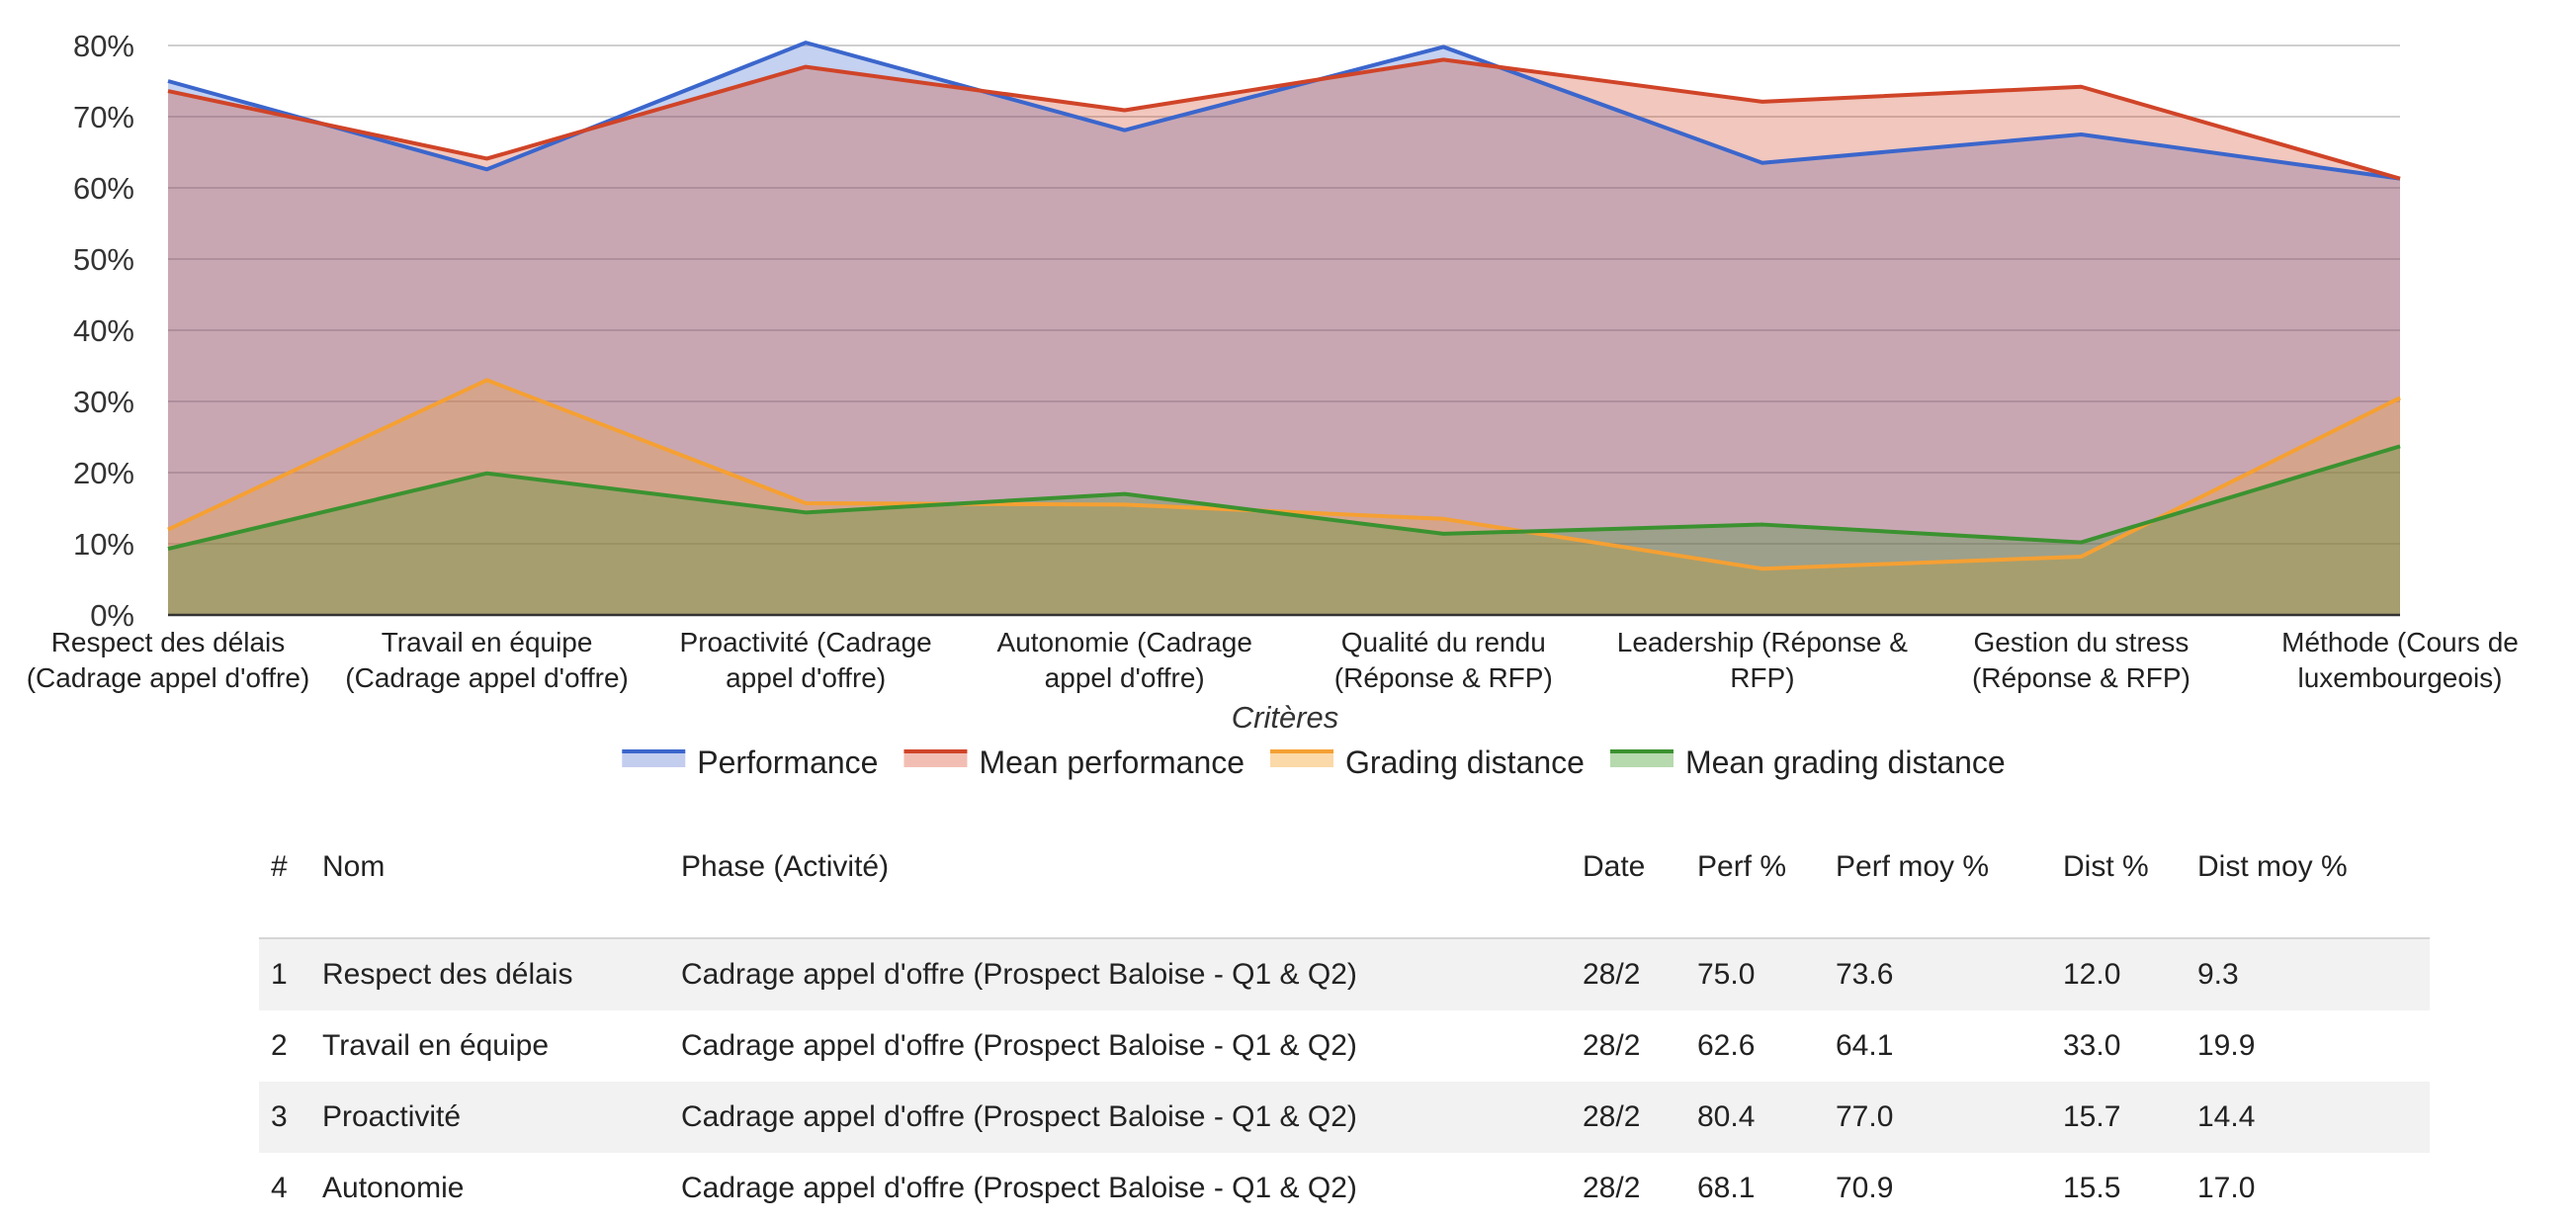  What do you see at coordinates (1865, 1045) in the screenshot?
I see `cell-perf-moy: 64.1` at bounding box center [1865, 1045].